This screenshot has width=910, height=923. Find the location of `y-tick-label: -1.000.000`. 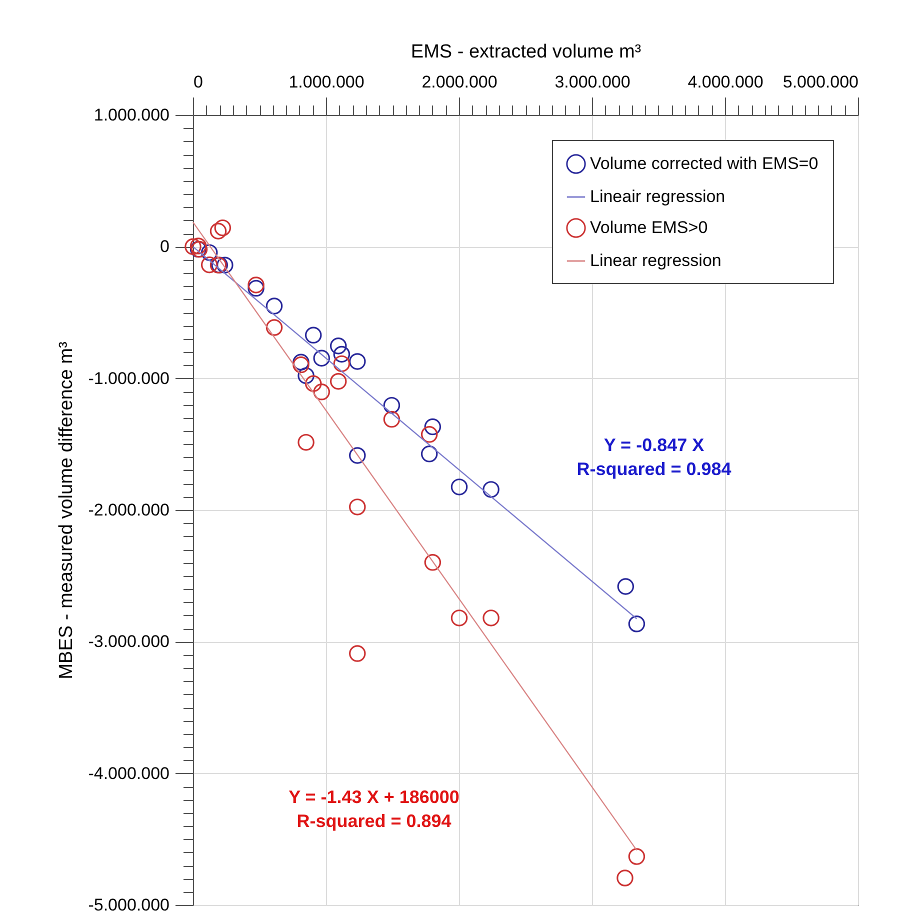

y-tick-label: -1.000.000 is located at coordinates (129, 378).